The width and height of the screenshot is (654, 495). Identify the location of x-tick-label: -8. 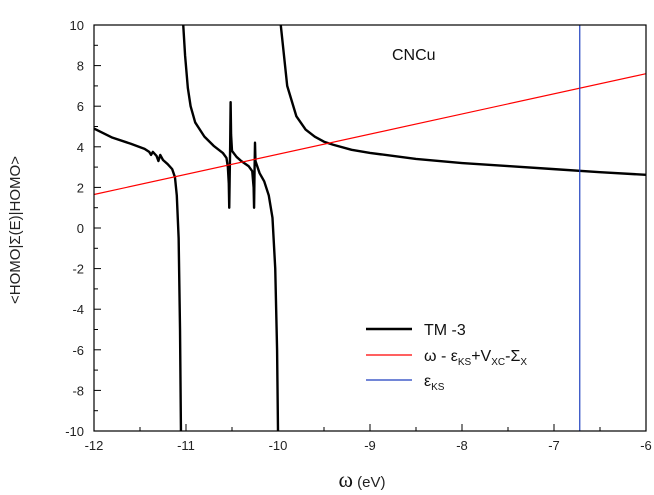
(462, 445).